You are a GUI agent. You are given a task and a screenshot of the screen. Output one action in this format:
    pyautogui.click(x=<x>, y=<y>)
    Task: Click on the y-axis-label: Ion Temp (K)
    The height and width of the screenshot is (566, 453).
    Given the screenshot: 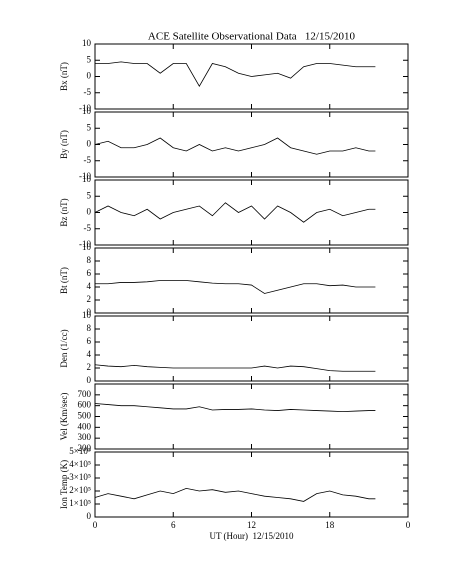 What is the action you would take?
    pyautogui.click(x=64, y=484)
    